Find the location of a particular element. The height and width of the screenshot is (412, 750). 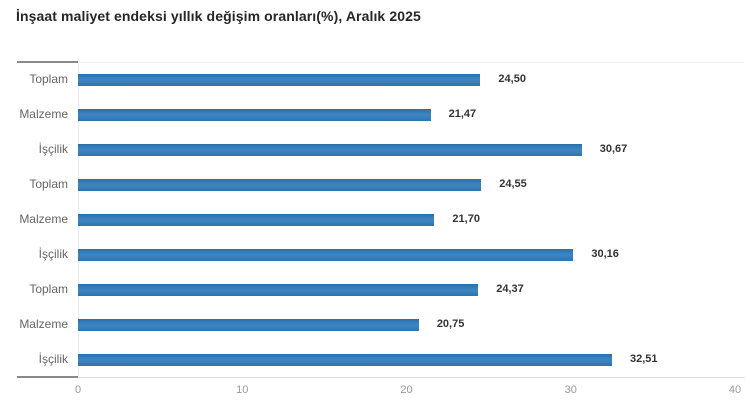

value-label: 24,50 is located at coordinates (512, 79).